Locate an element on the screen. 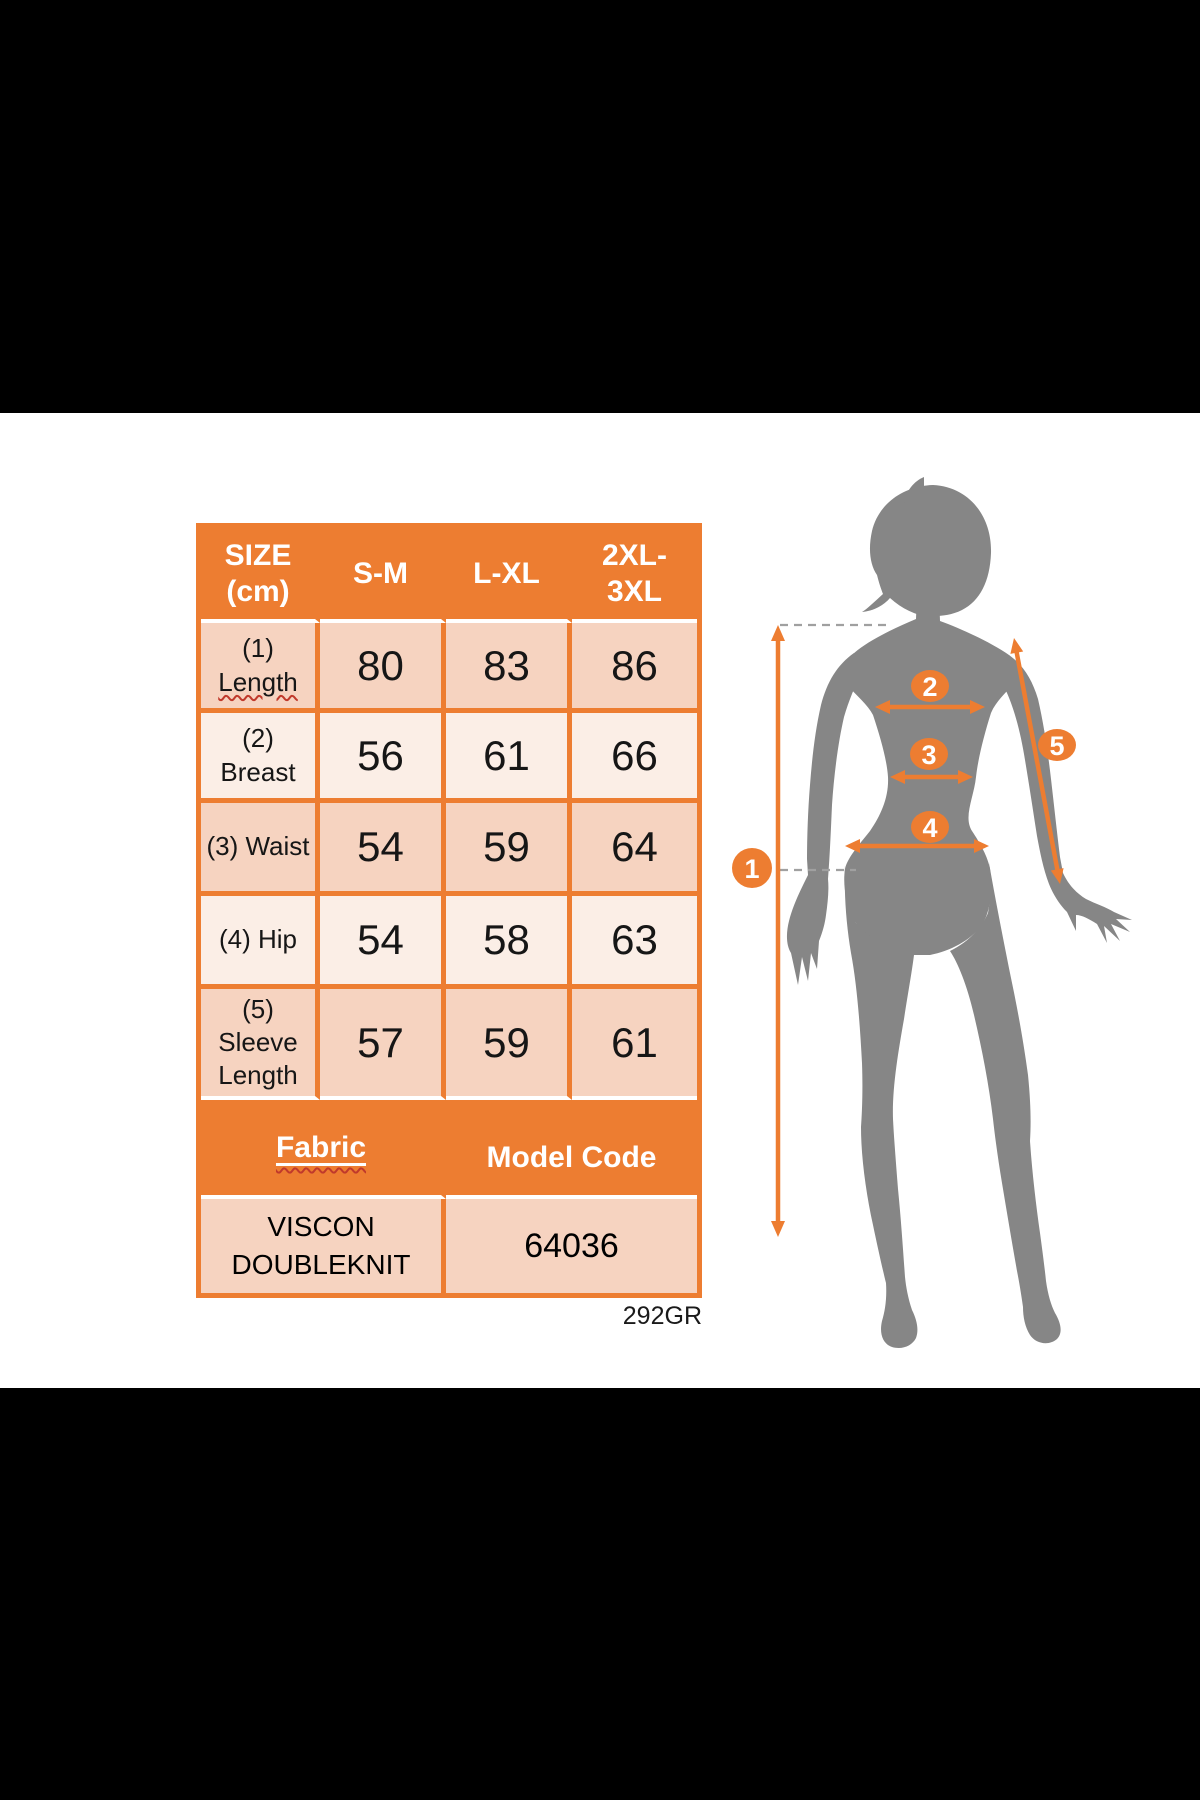 The height and width of the screenshot is (1800, 1200). row-label-breast: (2) Breast is located at coordinates (260, 758).